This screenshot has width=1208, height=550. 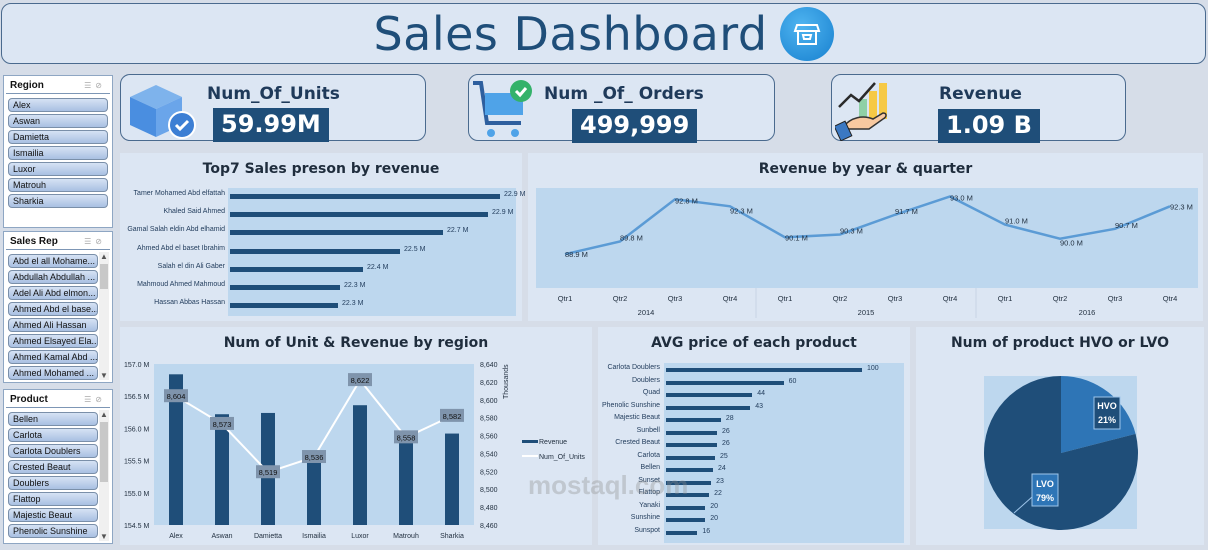 I want to click on svg-text: 8,520, so click(x=489, y=472).